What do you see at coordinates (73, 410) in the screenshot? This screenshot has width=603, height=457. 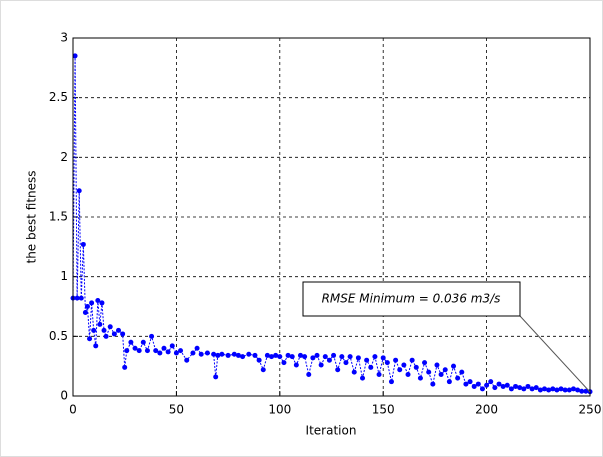 I see `x-tick-label: 0` at bounding box center [73, 410].